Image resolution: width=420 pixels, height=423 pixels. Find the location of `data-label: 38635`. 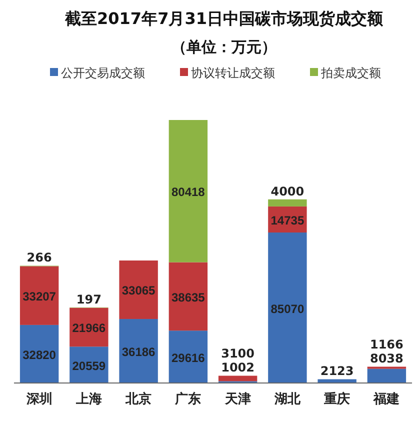

data-label: 38635 is located at coordinates (189, 297).